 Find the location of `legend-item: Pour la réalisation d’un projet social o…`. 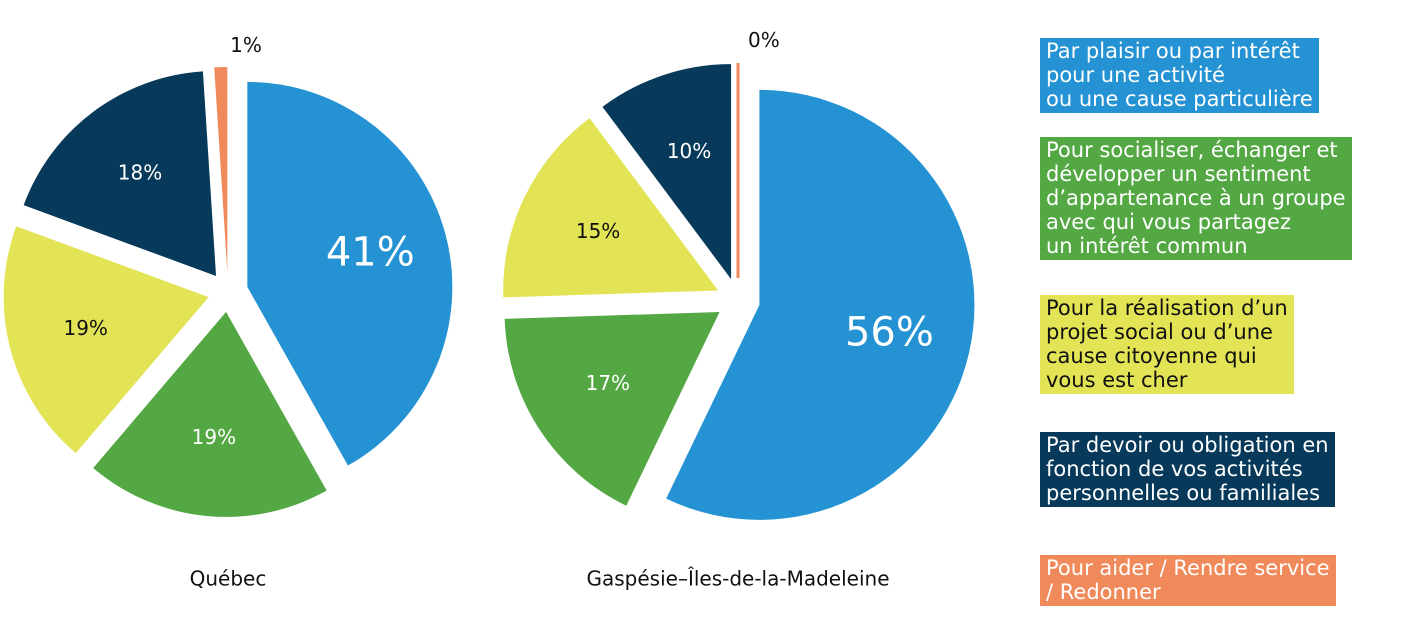

legend-item: Pour la réalisation d’un projet social o… is located at coordinates (1167, 344).